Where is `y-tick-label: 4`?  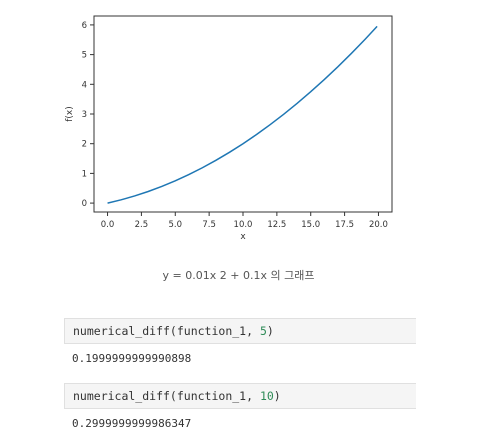
y-tick-label: 4 is located at coordinates (84, 85).